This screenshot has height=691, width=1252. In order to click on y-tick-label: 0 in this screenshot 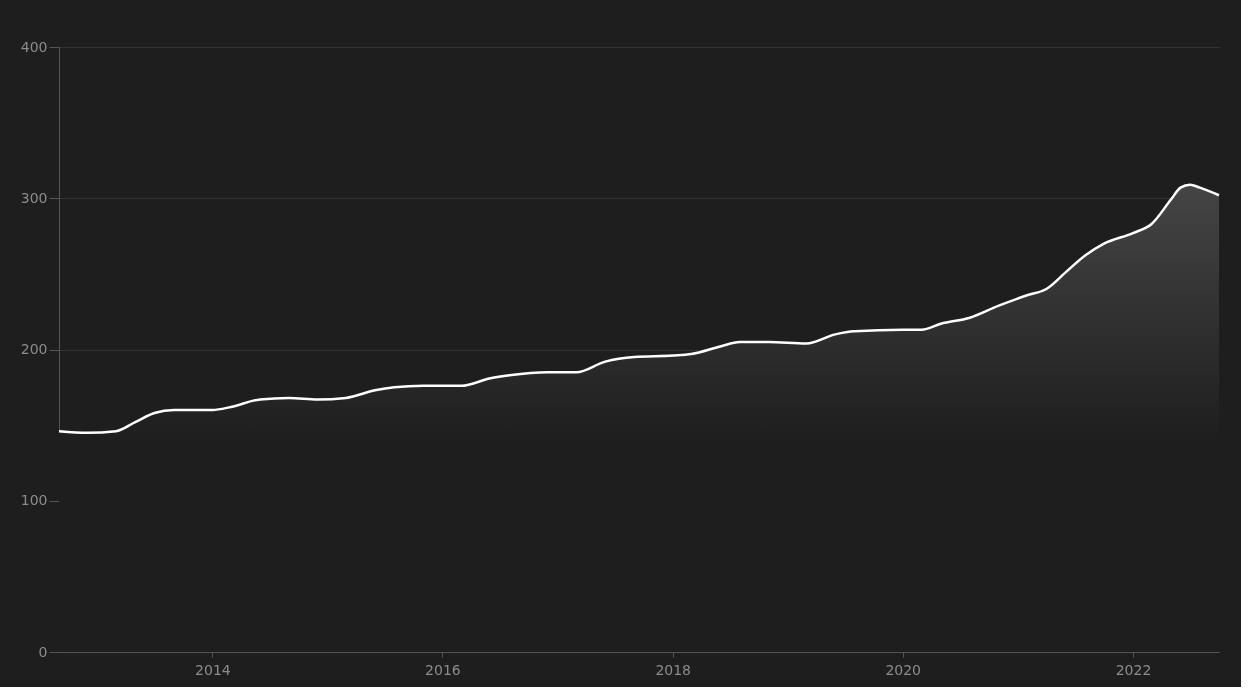, I will do `click(43, 651)`.